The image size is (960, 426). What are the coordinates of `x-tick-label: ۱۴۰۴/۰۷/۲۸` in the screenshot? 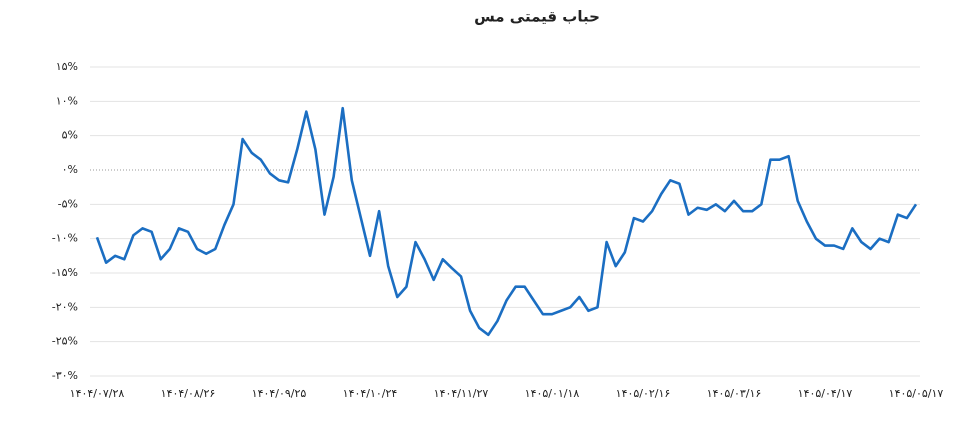 It's located at (97, 393).